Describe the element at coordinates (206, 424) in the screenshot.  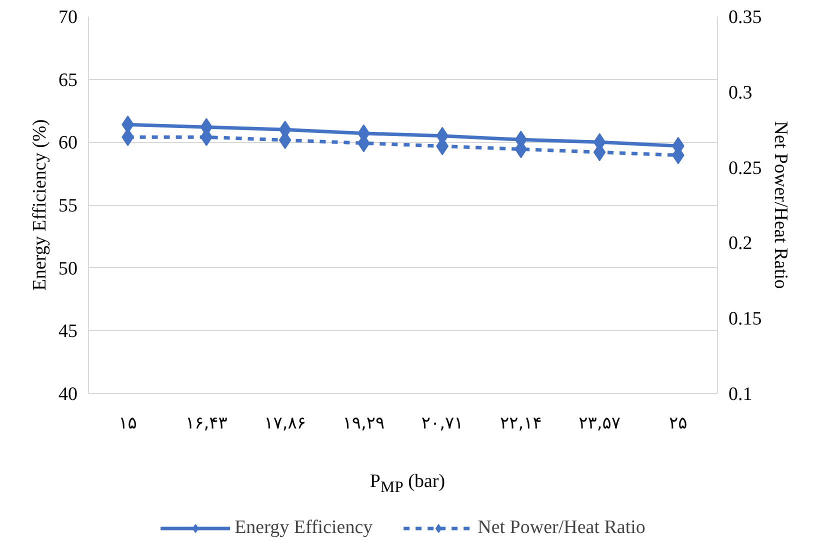
I see `x-tick-label: ۱۶,۴۳` at that location.